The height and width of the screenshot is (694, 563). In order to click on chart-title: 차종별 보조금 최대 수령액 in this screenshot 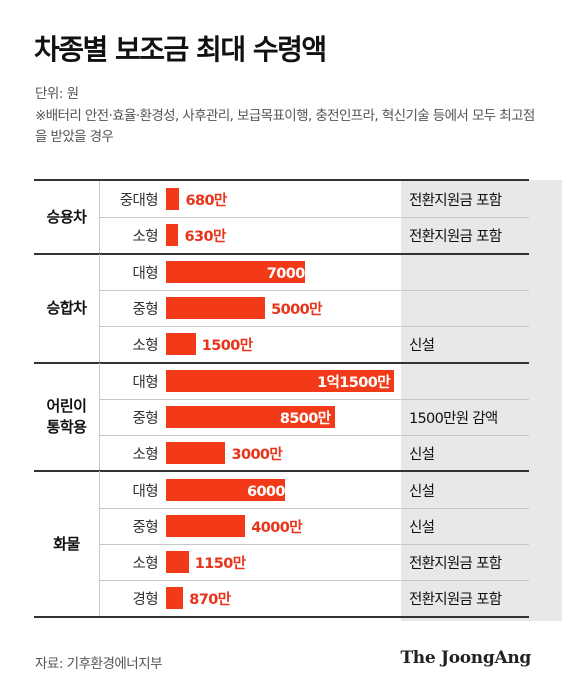, I will do `click(180, 49)`.